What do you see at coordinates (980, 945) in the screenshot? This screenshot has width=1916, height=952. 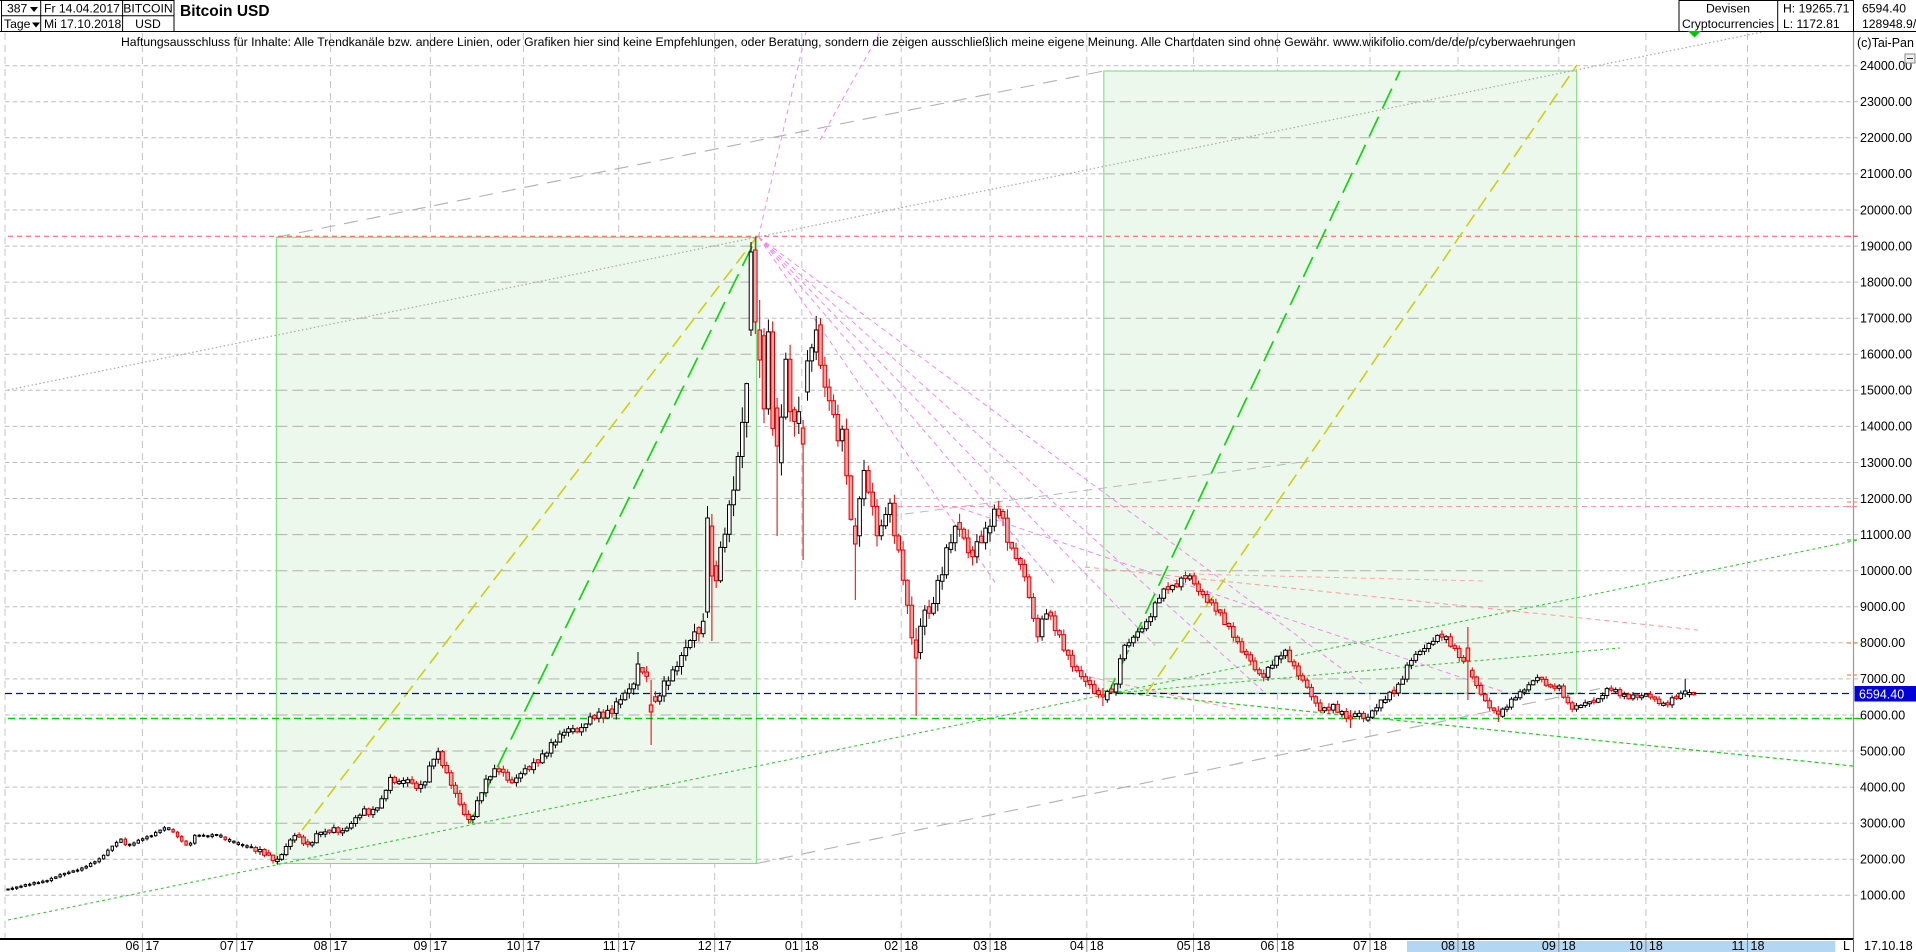 I see `svg-text: 03` at bounding box center [980, 945].